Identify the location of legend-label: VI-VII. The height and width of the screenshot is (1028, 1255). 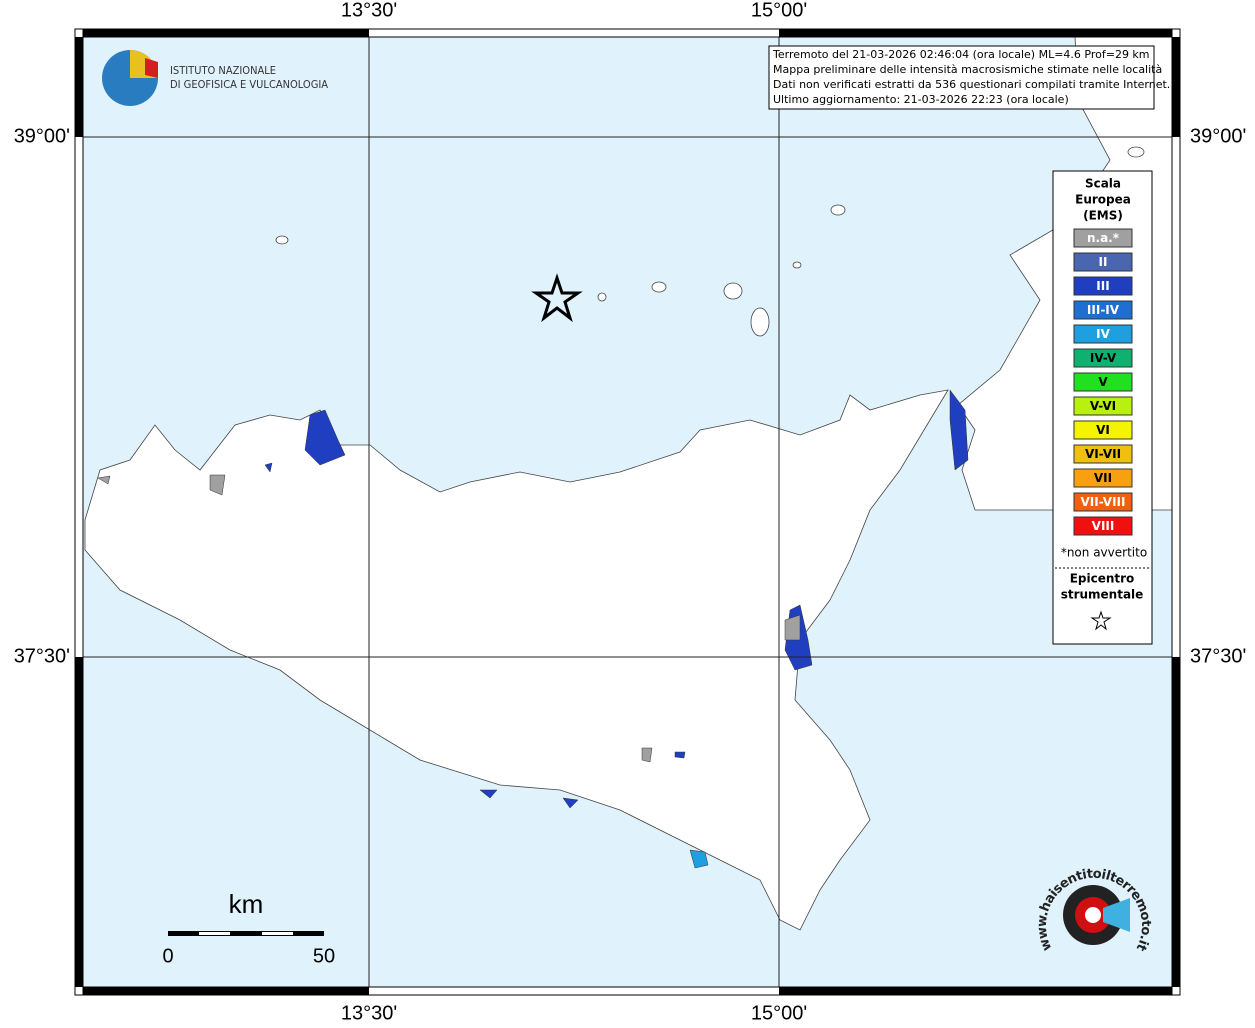
(1103, 454).